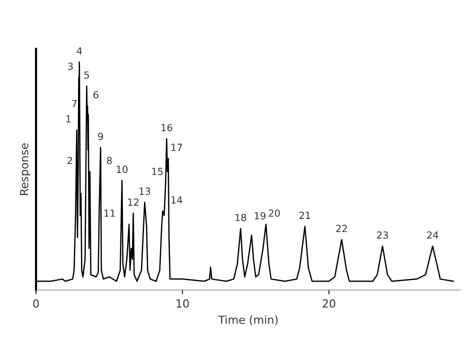  I want to click on annotation: 16, so click(167, 128).